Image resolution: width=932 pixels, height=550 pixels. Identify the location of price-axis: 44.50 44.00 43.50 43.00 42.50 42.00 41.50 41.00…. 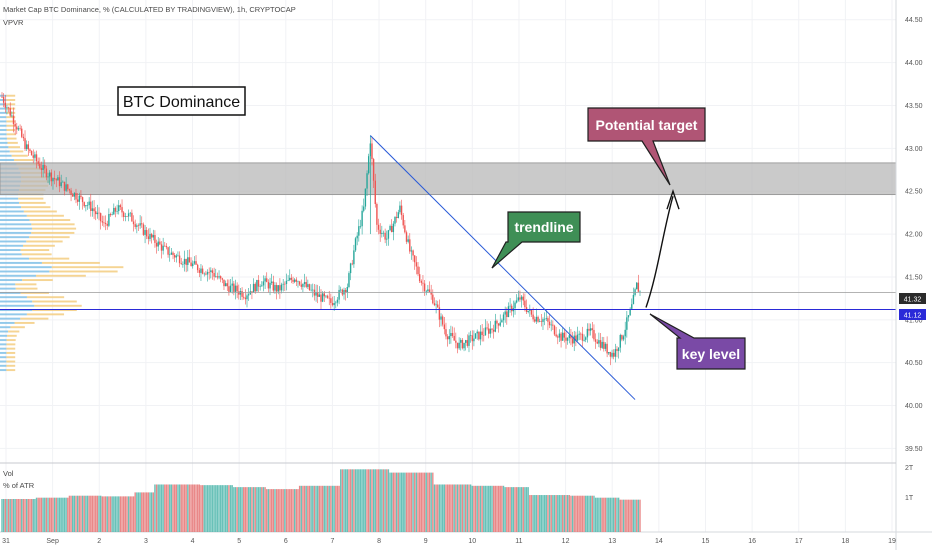
(914, 235).